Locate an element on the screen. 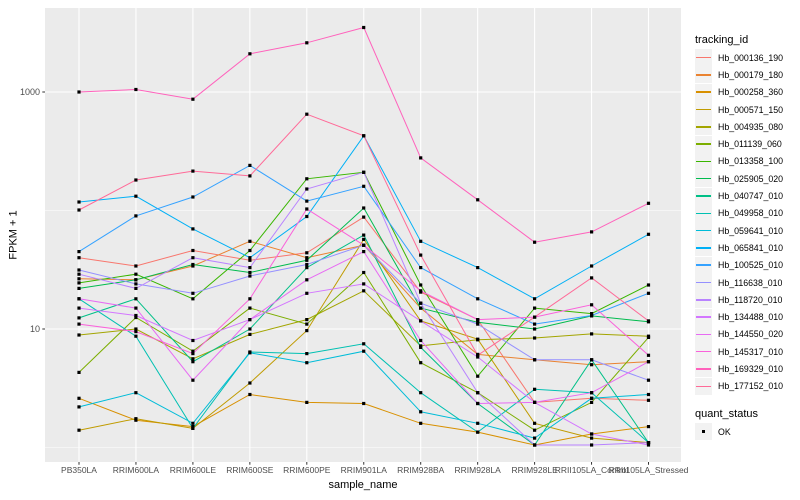 This screenshot has height=500, width=800. quant-legend-item: OK is located at coordinates (747, 432).